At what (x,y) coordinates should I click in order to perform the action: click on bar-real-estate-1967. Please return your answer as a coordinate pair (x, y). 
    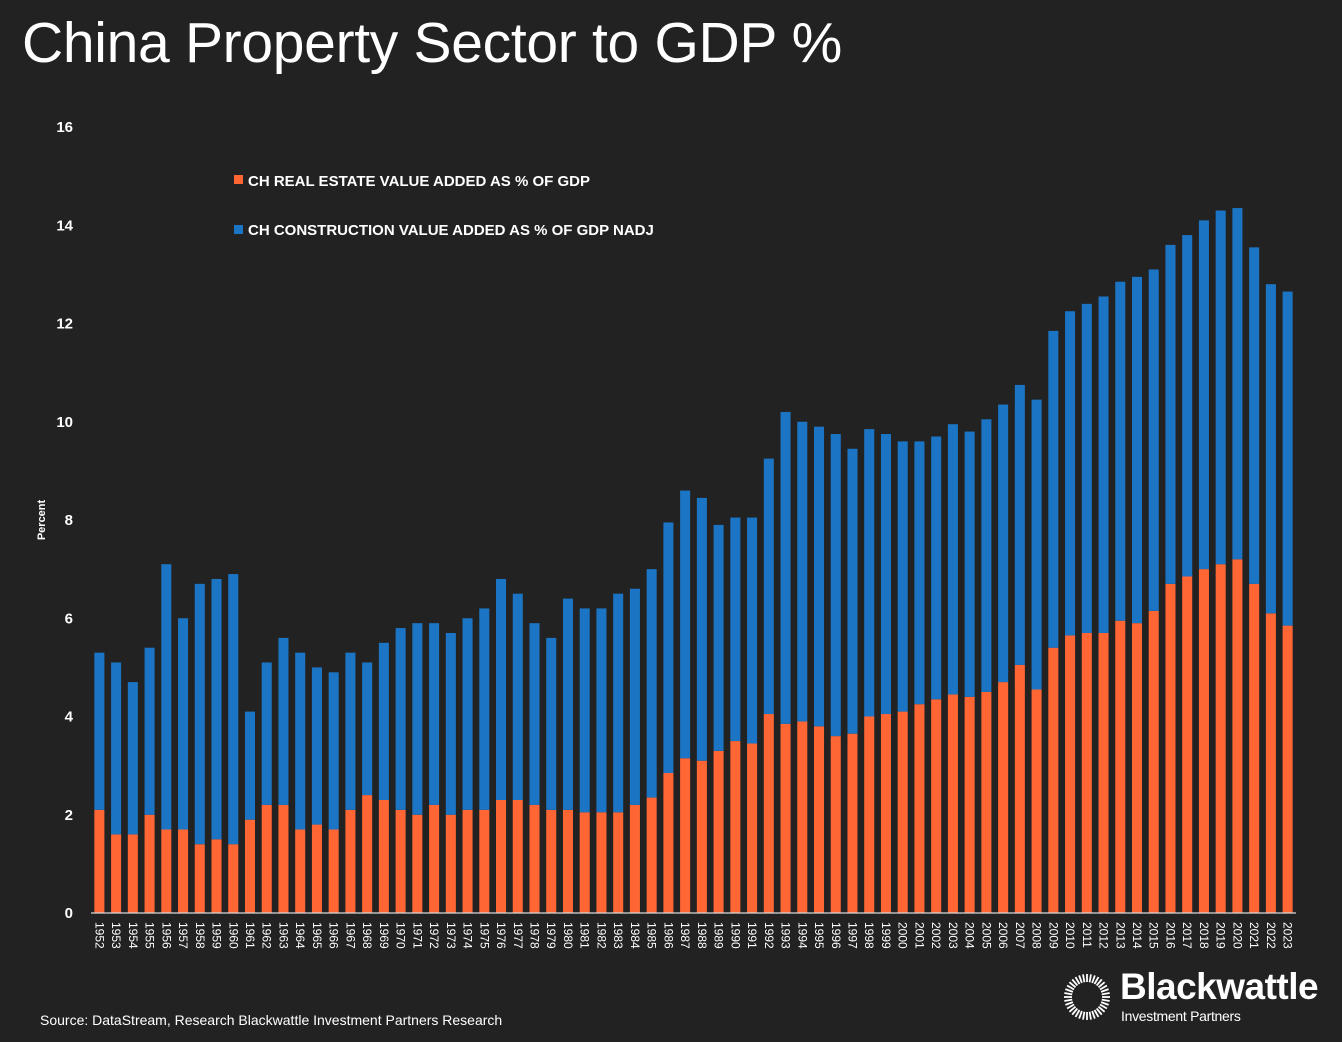
    Looking at the image, I should click on (350, 861).